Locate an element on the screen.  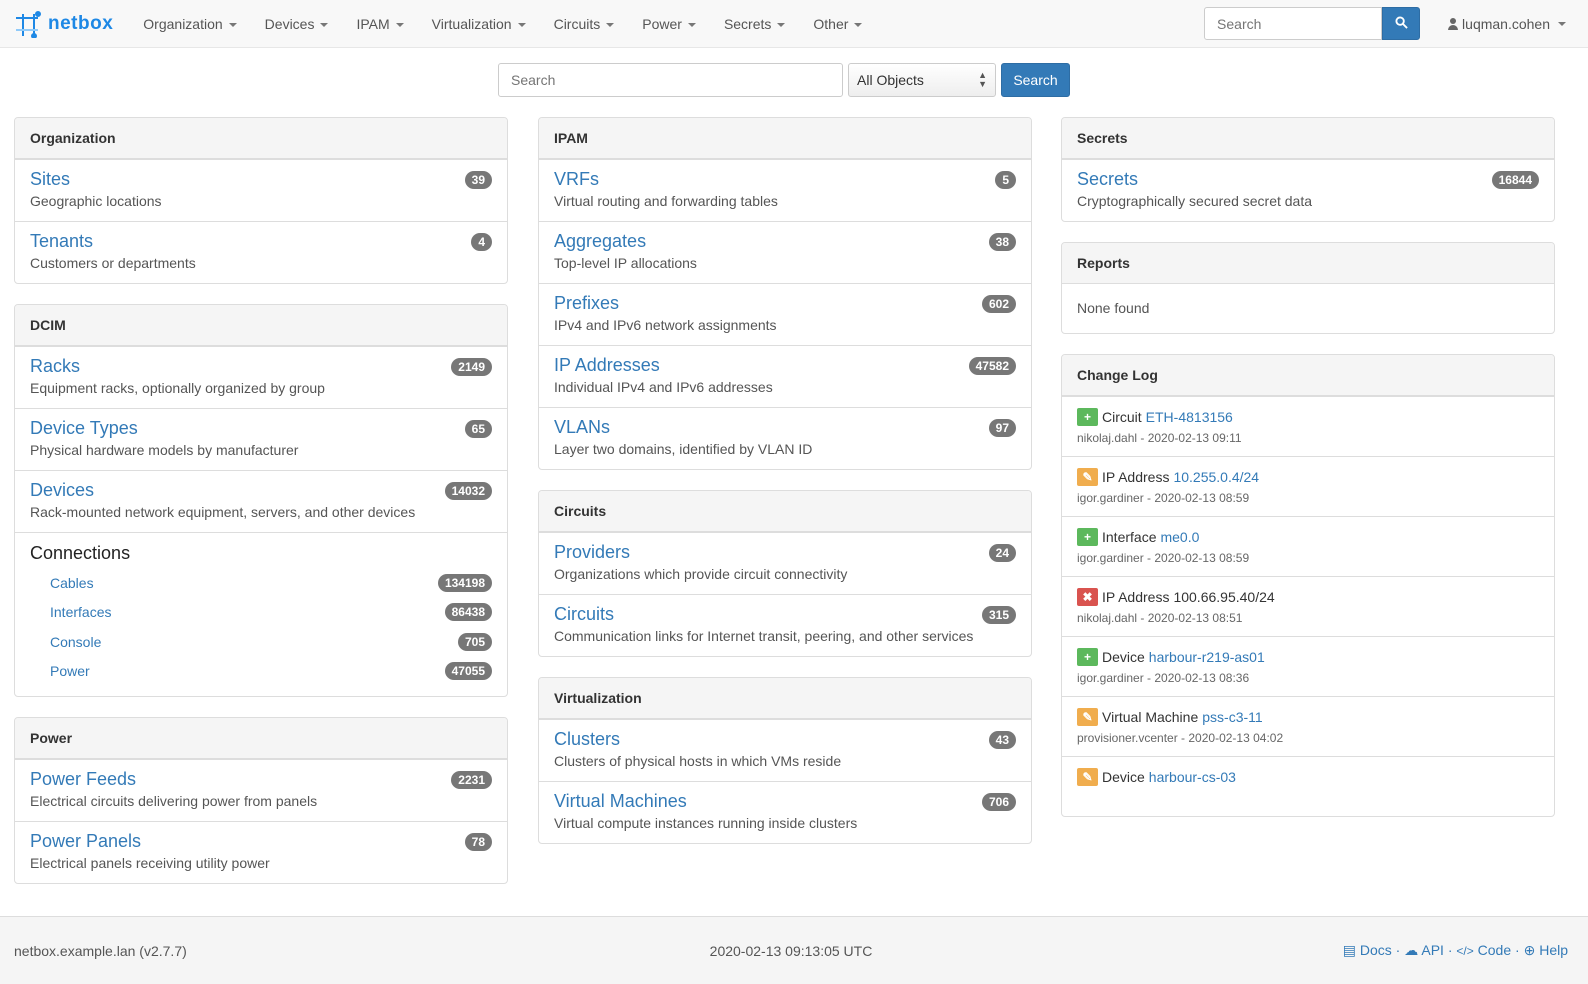
circuits-link: Circuits is located at coordinates (584, 614).